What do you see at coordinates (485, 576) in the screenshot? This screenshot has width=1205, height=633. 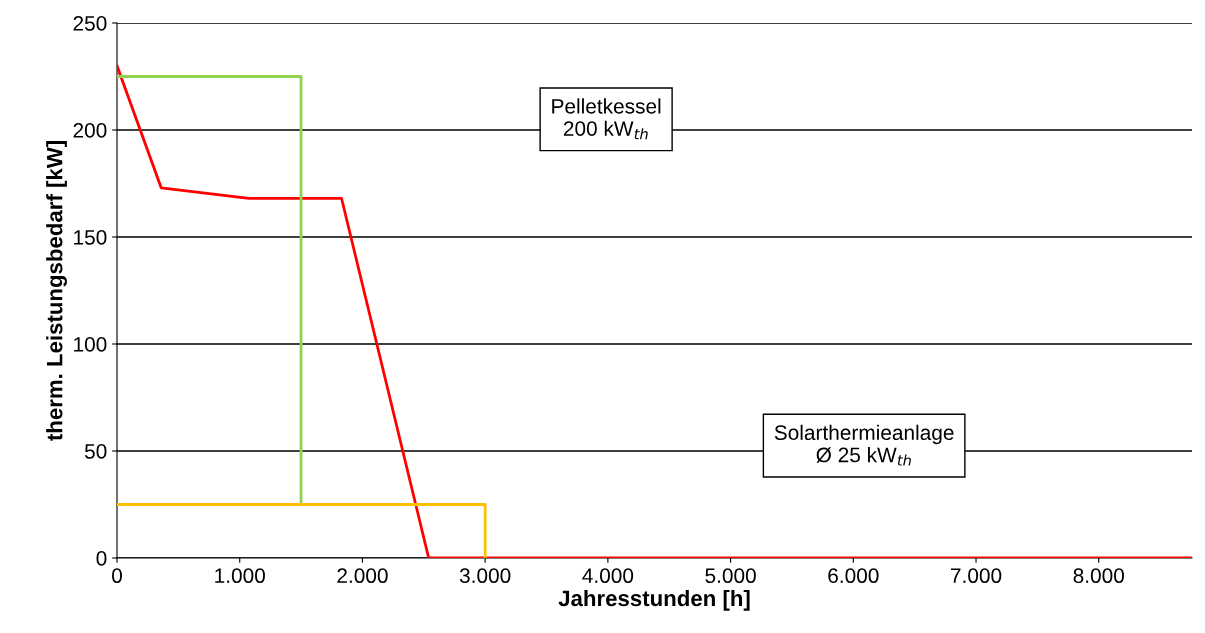 I see `x-tick-label: 3.000` at bounding box center [485, 576].